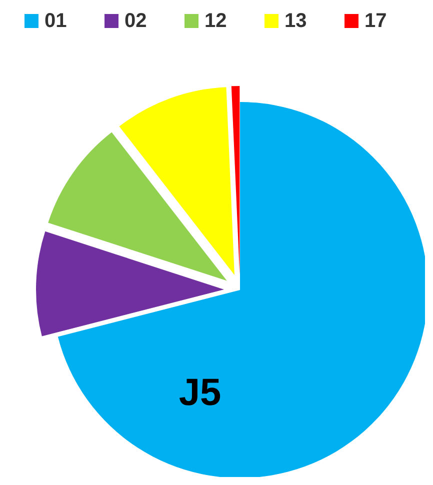 Image resolution: width=433 pixels, height=485 pixels. Describe the element at coordinates (135, 21) in the screenshot. I see `legend-label: 02` at that location.